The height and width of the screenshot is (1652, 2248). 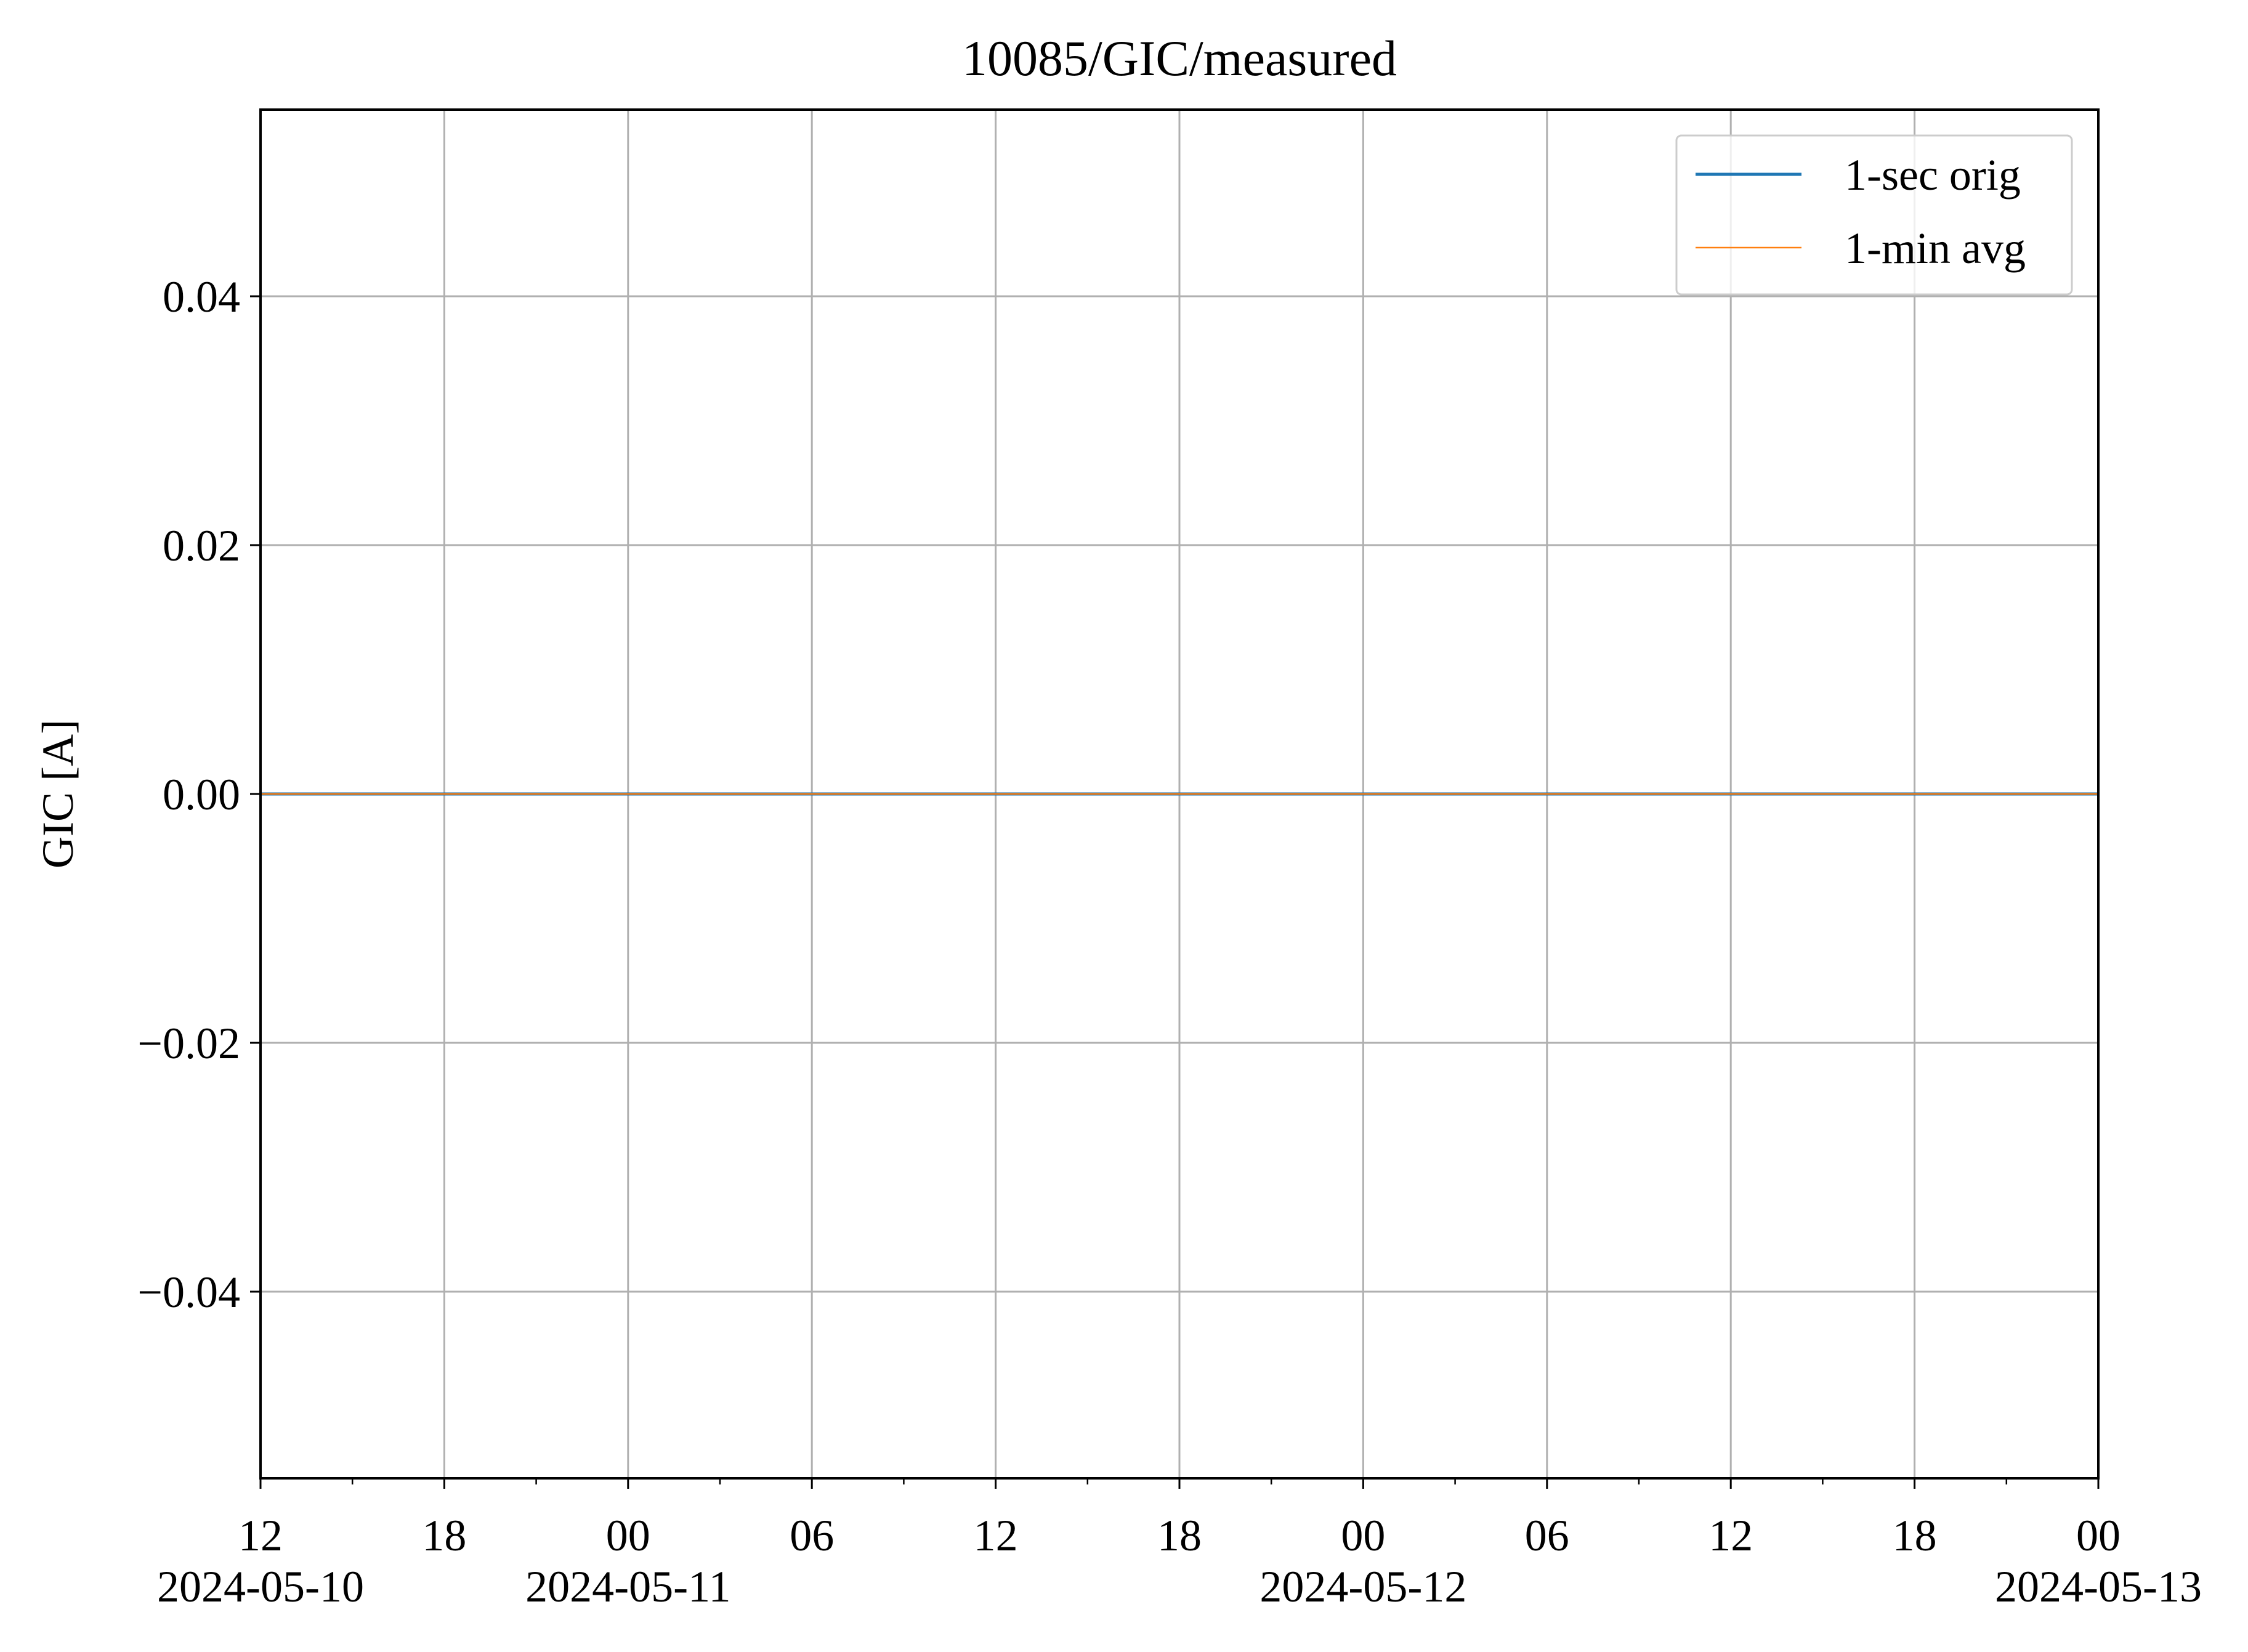 I want to click on y-axis: −0.04 −0.02 0.00 0.02 0.04, so click(x=199, y=794).